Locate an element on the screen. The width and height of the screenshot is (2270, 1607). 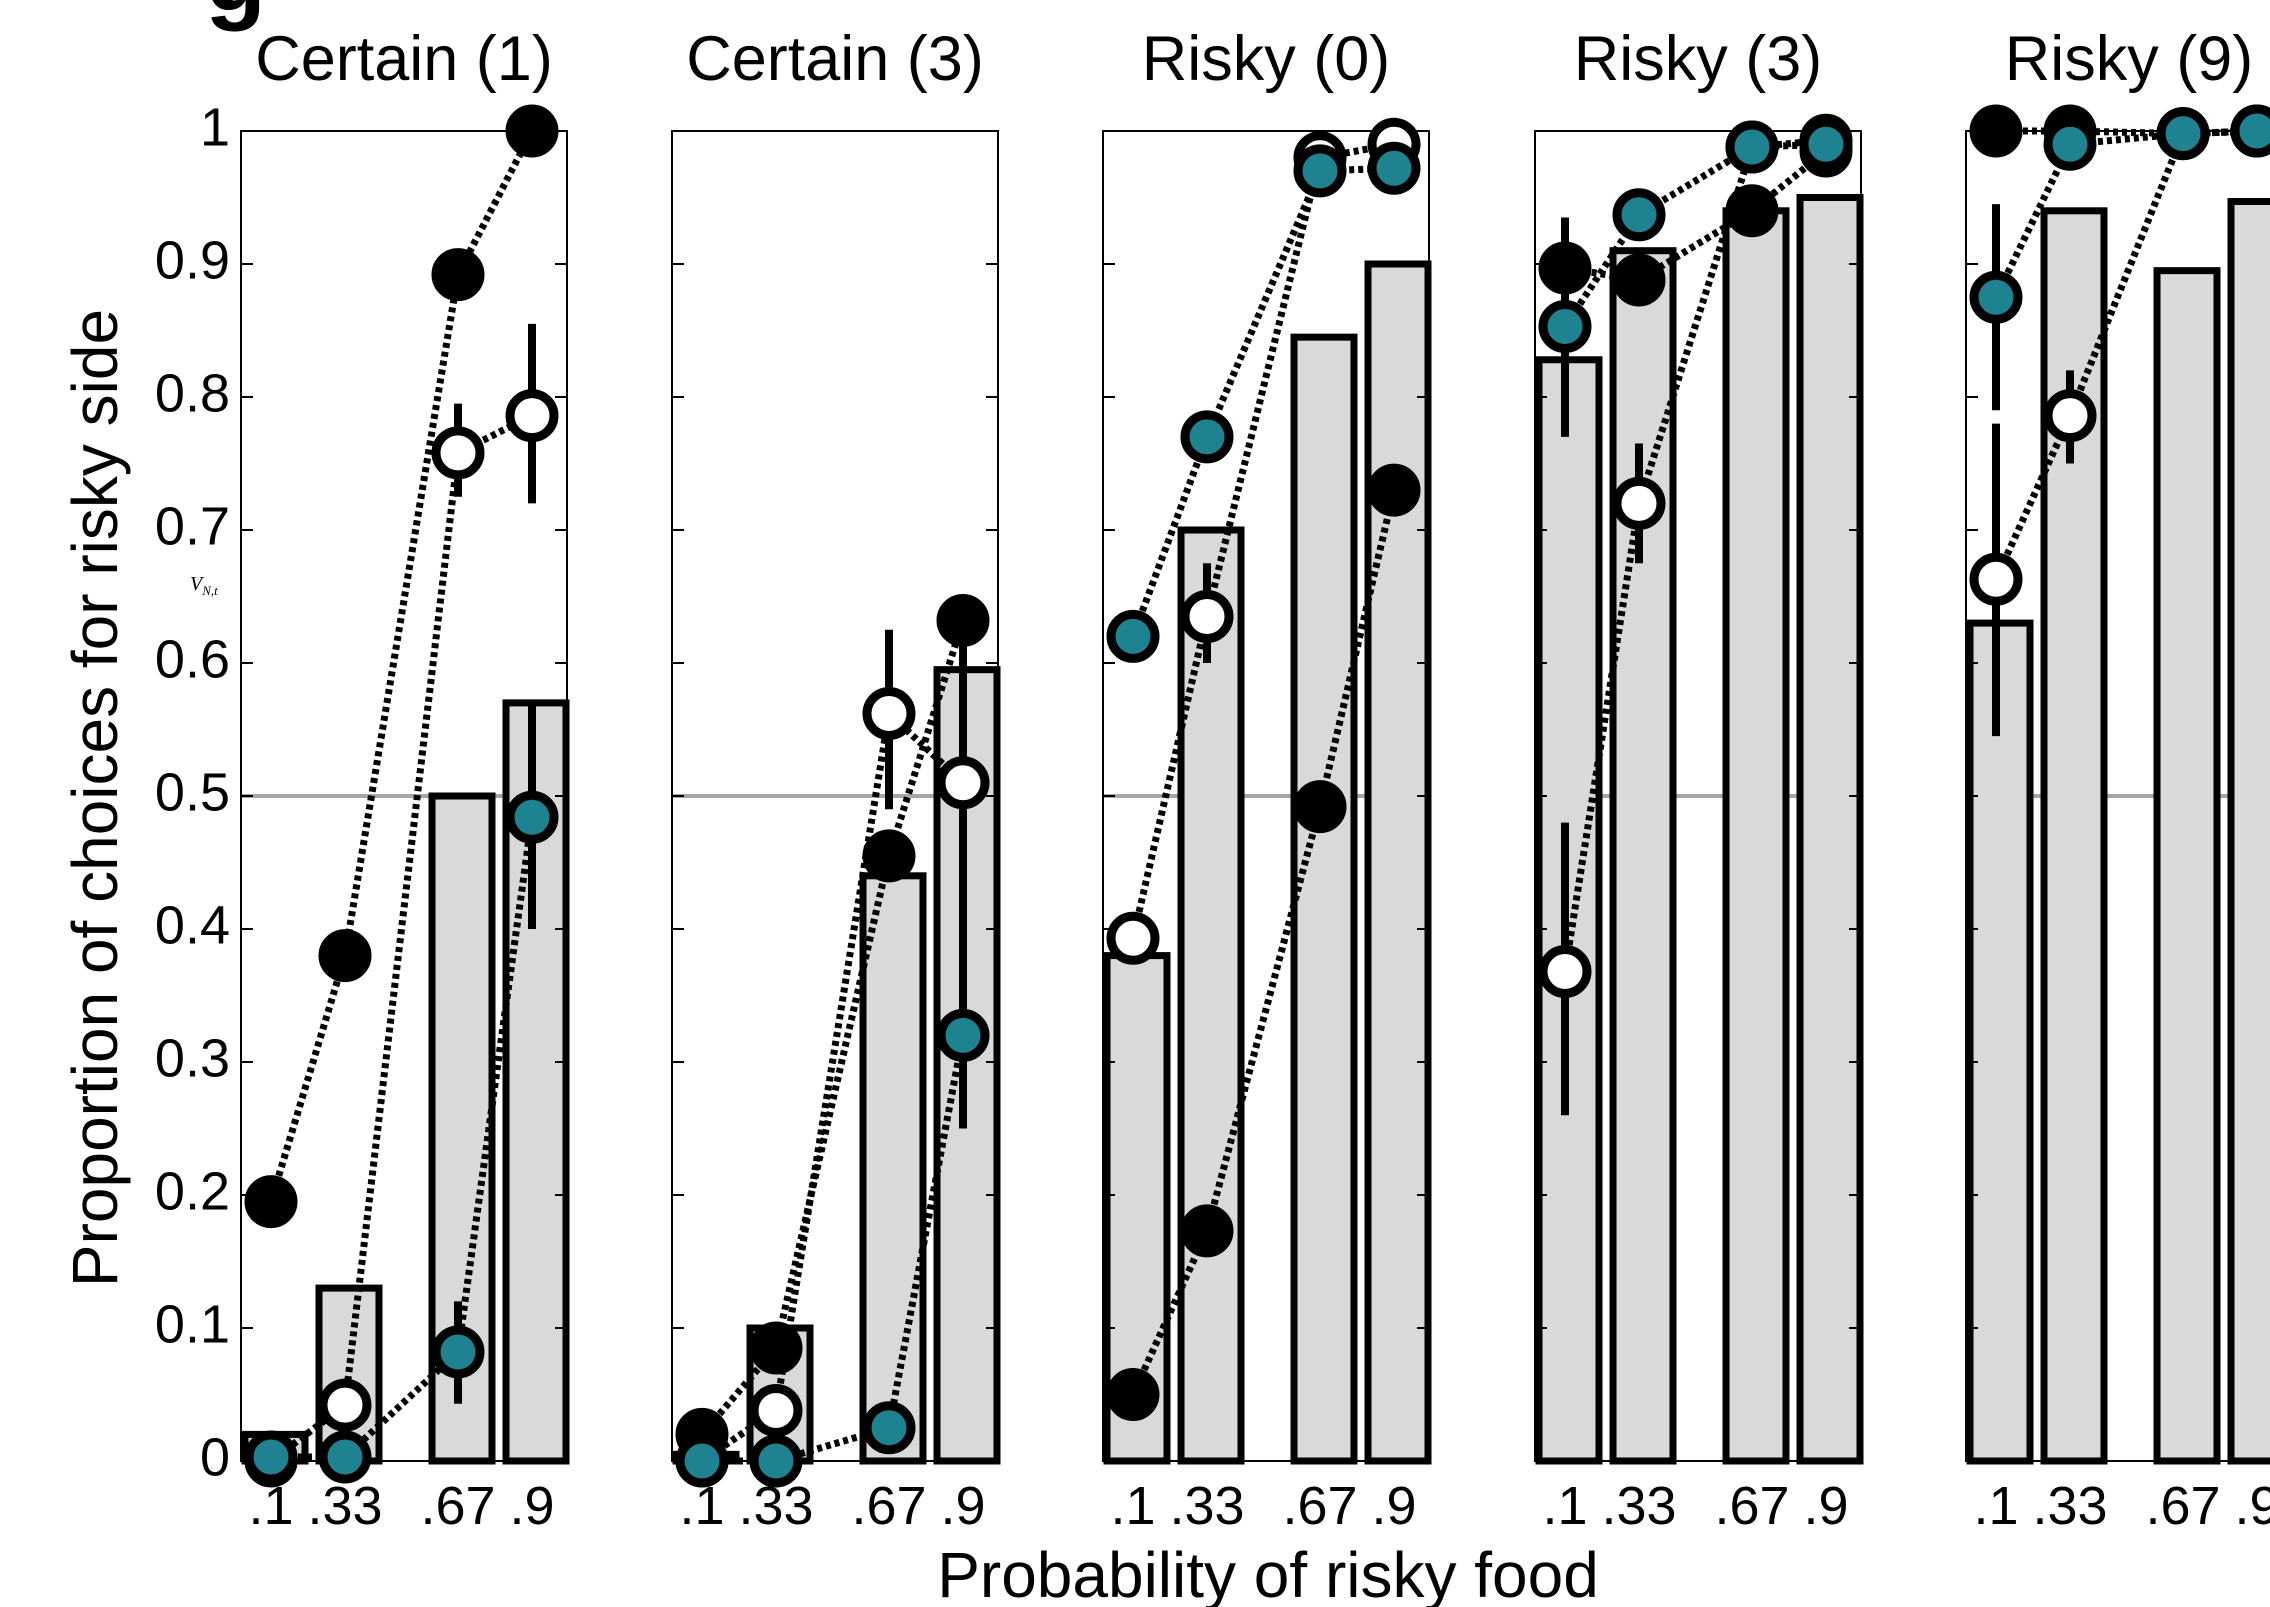
y-tick-label: 0.7 is located at coordinates (192, 526).